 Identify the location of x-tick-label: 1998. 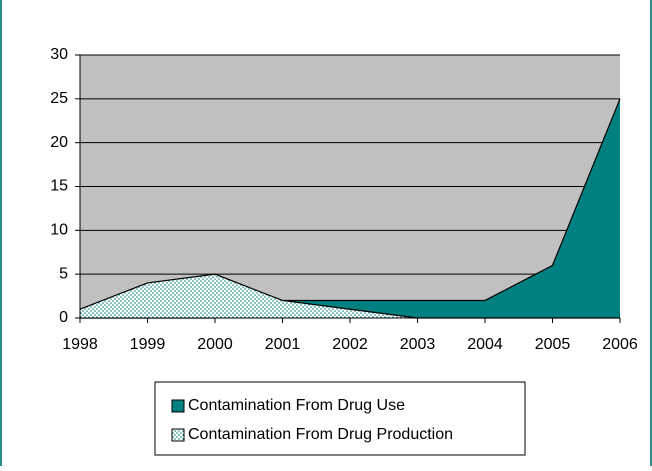
(80, 344).